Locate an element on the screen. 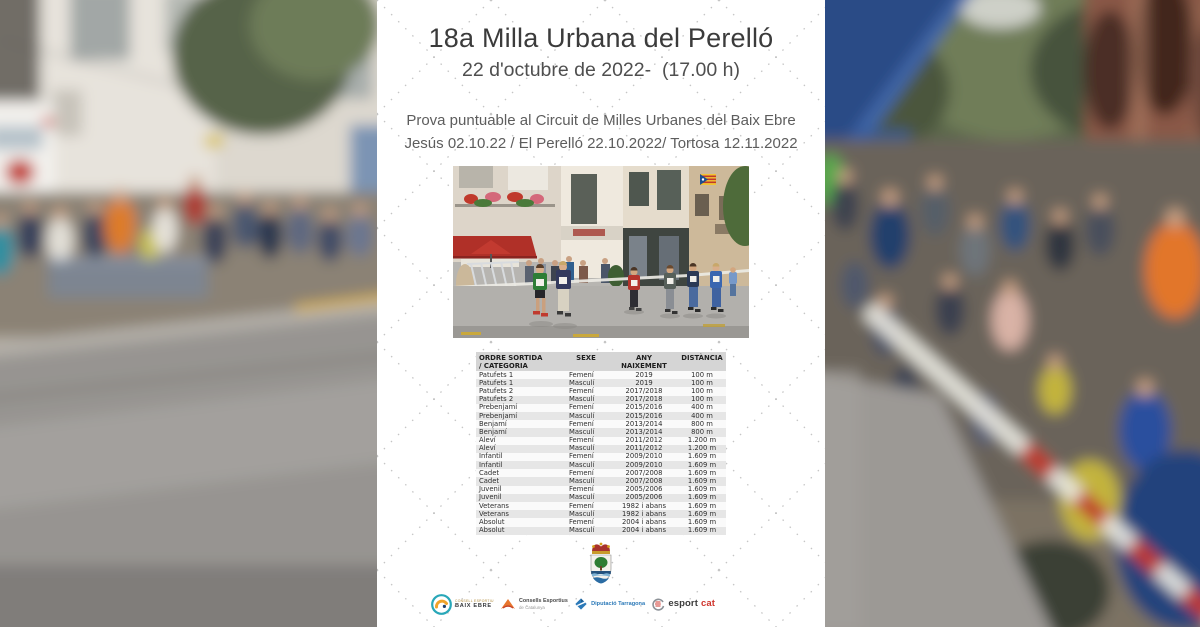  table-row: Cadet Masculí 2007/2008 1.609 m is located at coordinates (601, 481).